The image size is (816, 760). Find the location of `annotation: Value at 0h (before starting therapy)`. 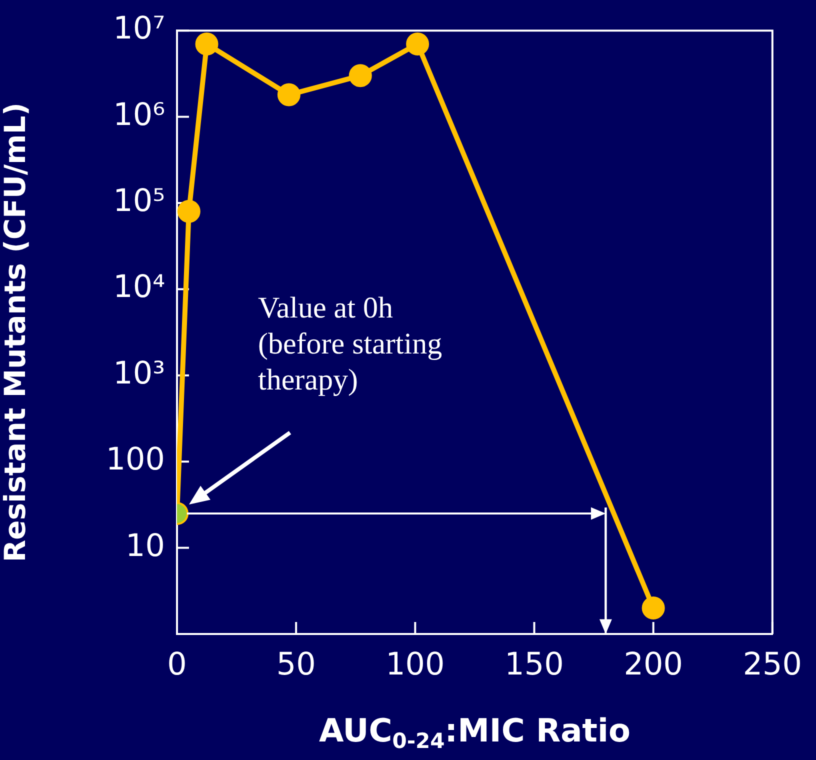

annotation: Value at 0h (before starting therapy) is located at coordinates (350, 343).